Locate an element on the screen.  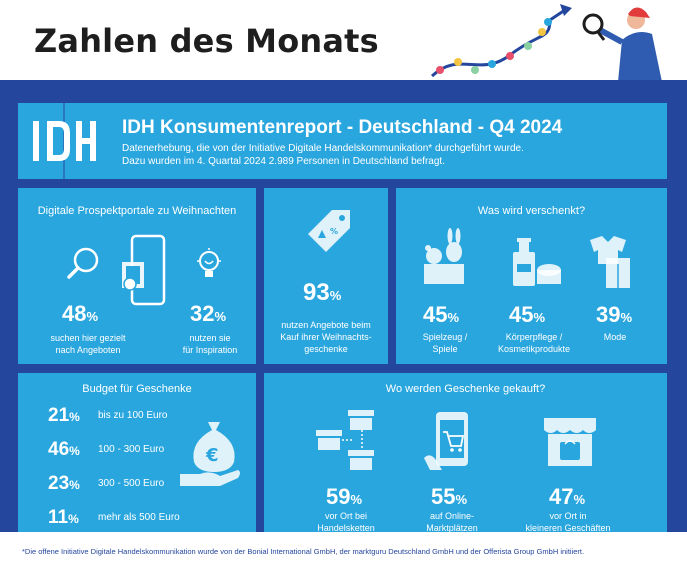
smartphone-brochure-icon is located at coordinates (144, 270).